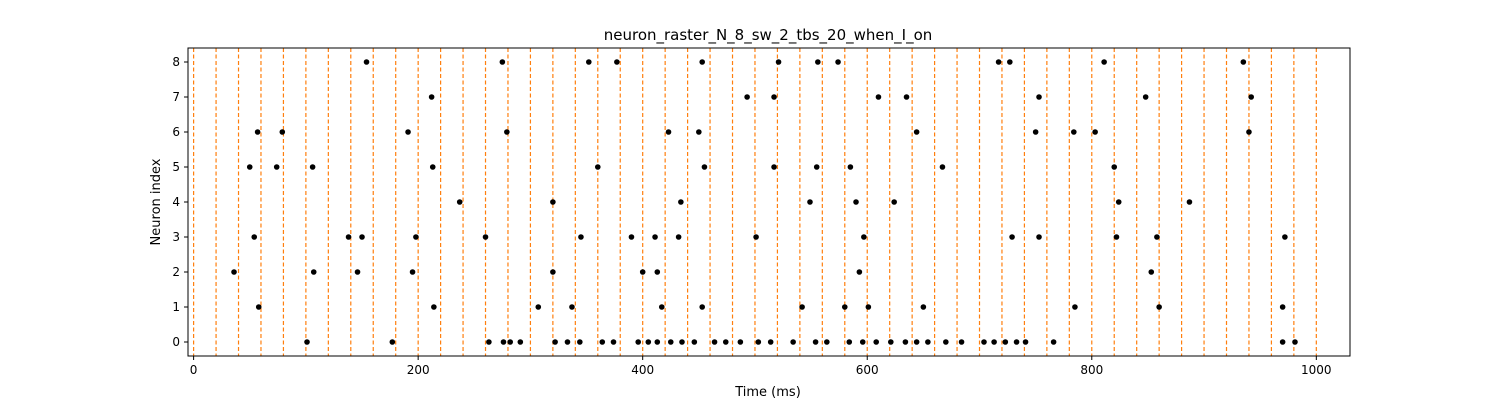 The image size is (1500, 400). Describe the element at coordinates (194, 370) in the screenshot. I see `x-tick-label: 0` at that location.